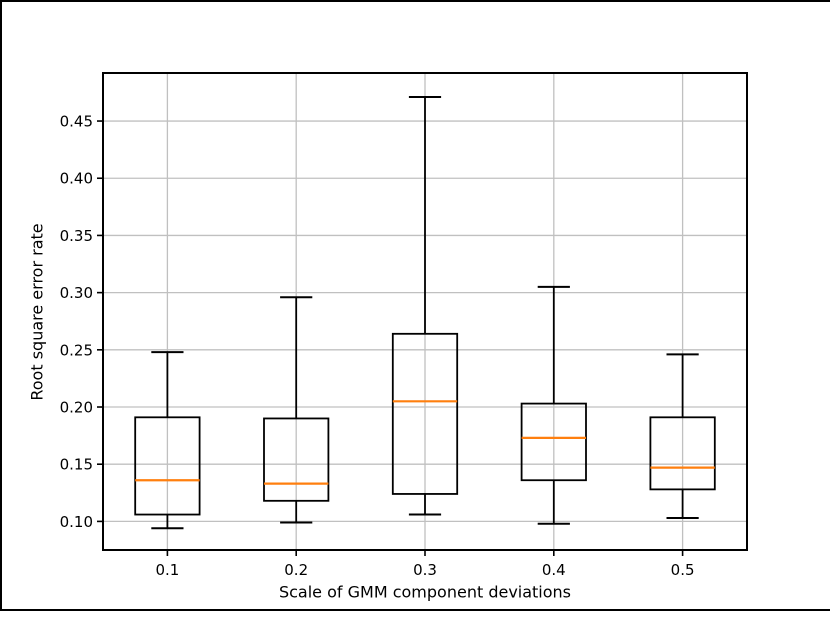 The width and height of the screenshot is (830, 622). What do you see at coordinates (553, 442) in the screenshot?
I see `box-0.4` at bounding box center [553, 442].